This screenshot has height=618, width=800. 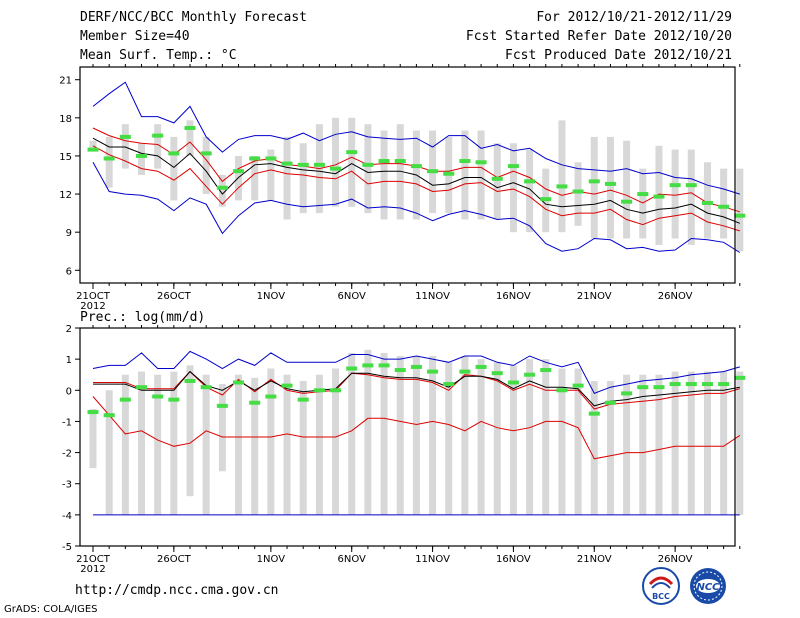 What do you see at coordinates (416, 180) in the screenshot?
I see `series-ensemble-mean` at bounding box center [416, 180].